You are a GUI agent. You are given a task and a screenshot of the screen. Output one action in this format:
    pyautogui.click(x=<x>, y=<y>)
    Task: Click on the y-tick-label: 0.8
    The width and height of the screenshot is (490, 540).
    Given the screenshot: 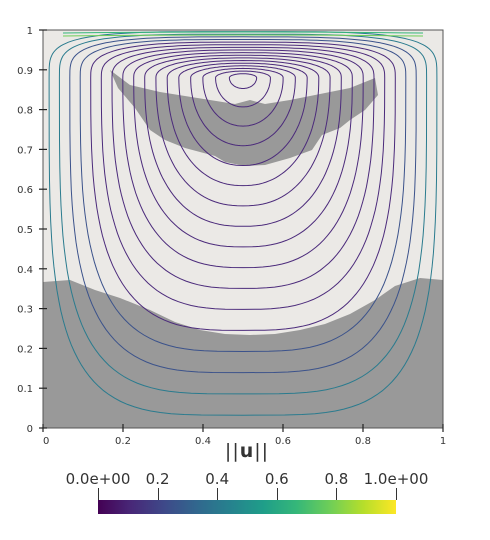 What is the action you would take?
    pyautogui.click(x=25, y=111)
    